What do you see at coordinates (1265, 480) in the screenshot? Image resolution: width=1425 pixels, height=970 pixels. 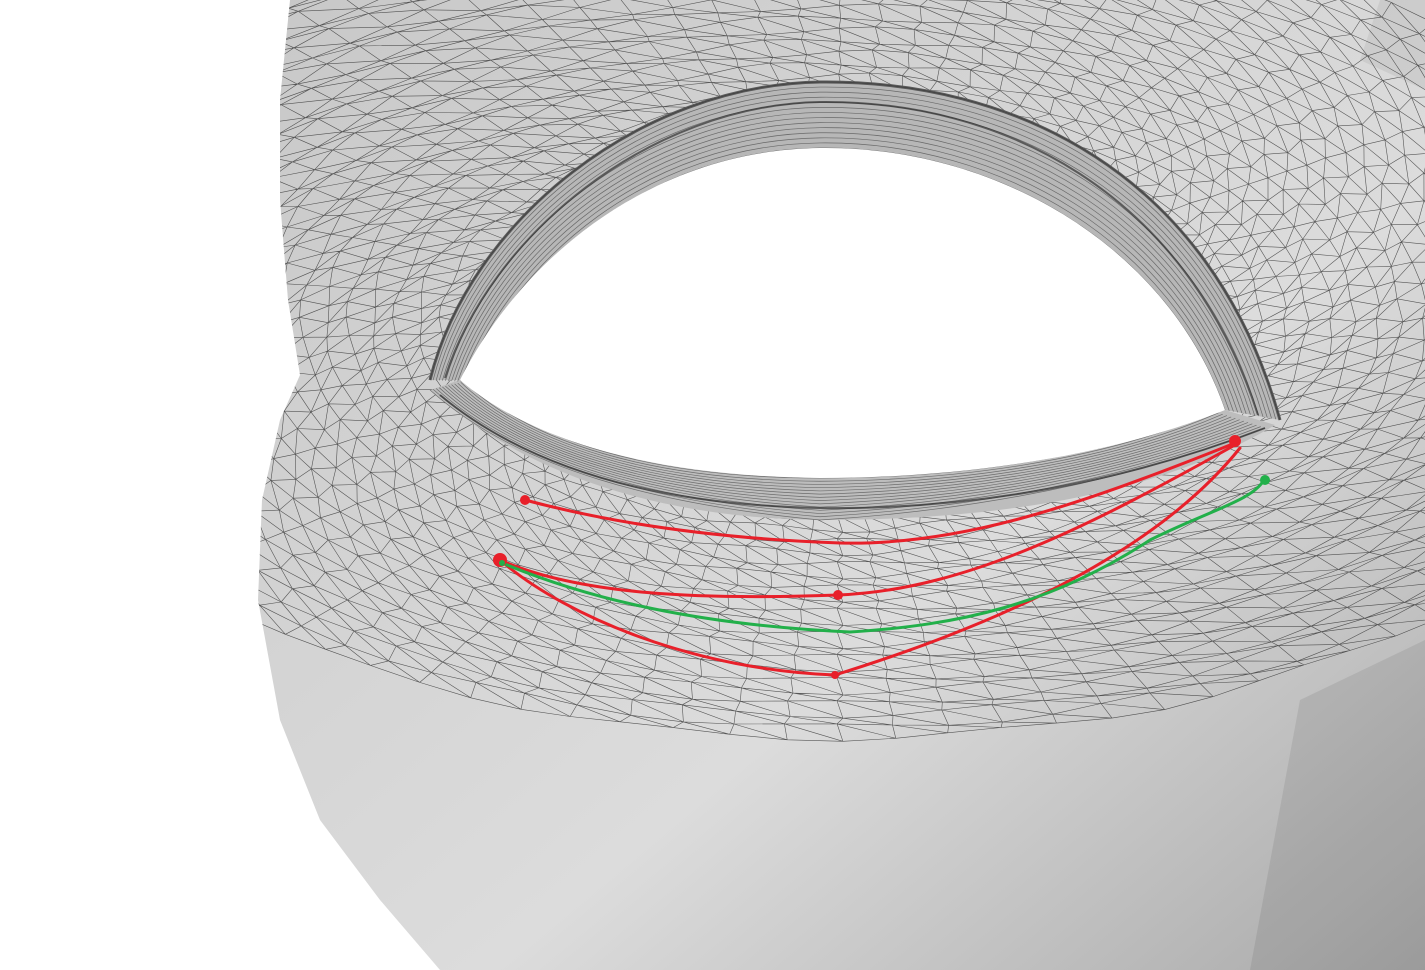 I see `control-point-green-right` at bounding box center [1265, 480].